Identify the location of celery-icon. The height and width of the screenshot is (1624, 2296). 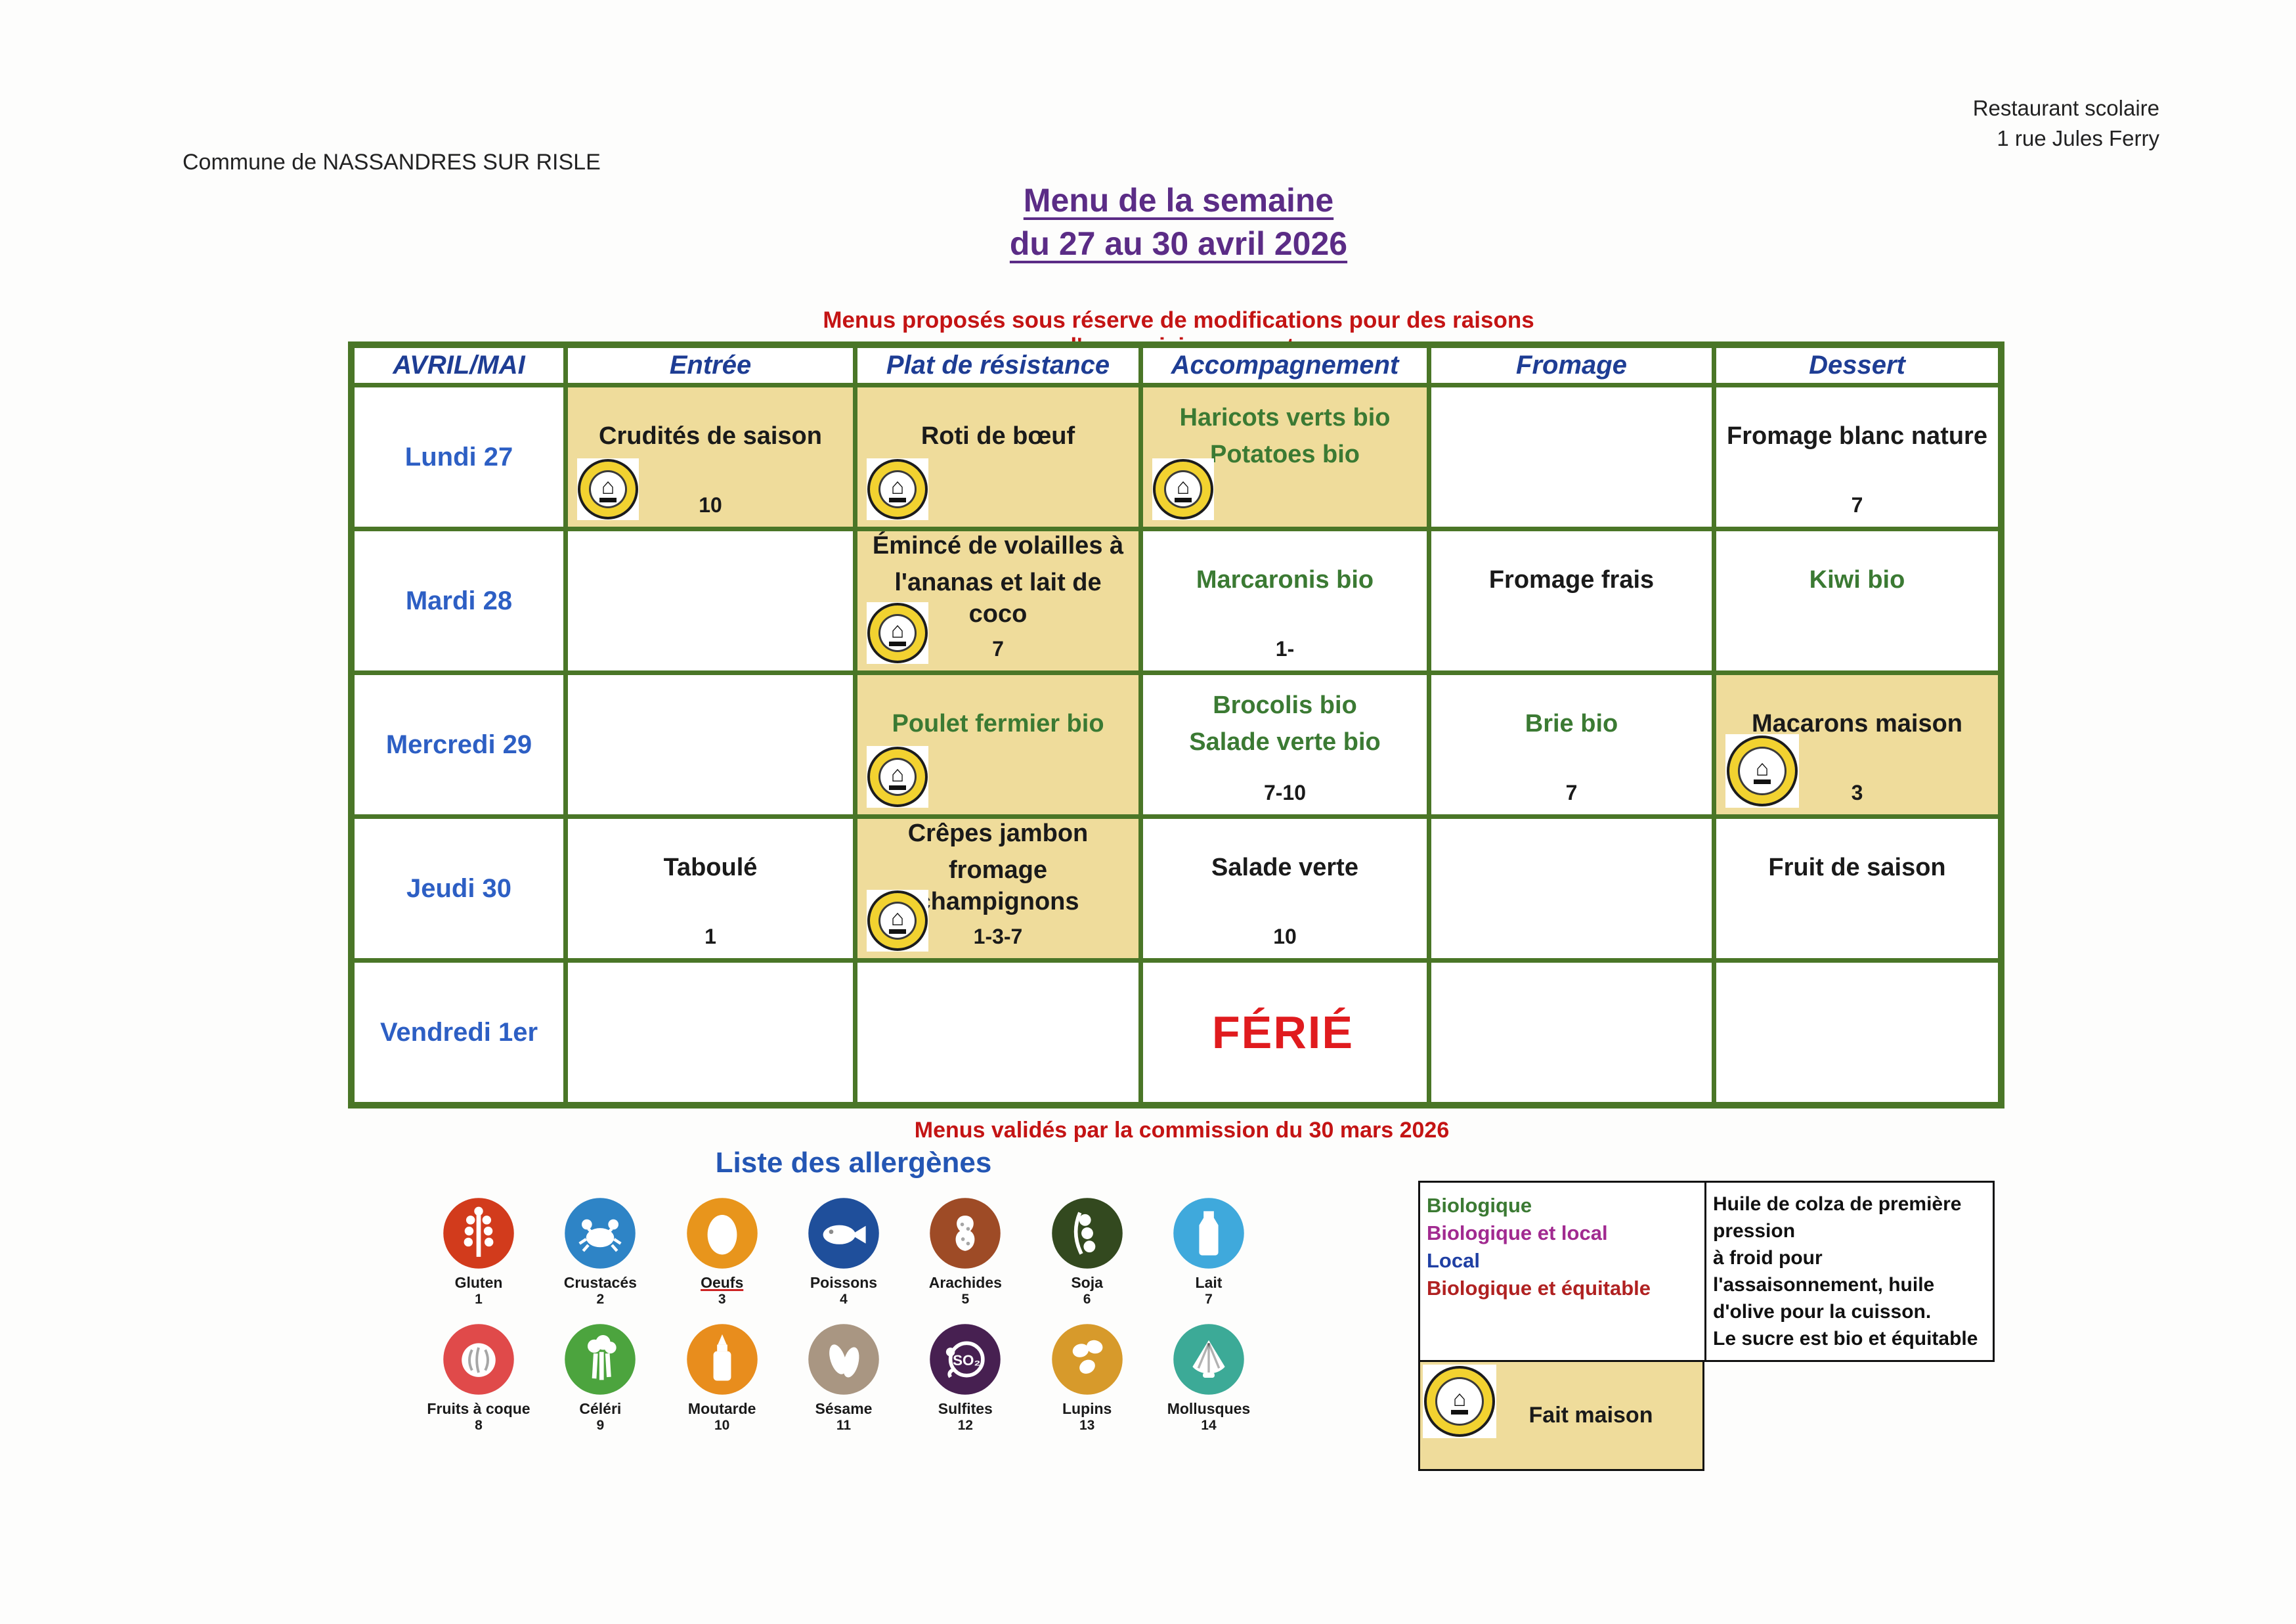
(600, 1360).